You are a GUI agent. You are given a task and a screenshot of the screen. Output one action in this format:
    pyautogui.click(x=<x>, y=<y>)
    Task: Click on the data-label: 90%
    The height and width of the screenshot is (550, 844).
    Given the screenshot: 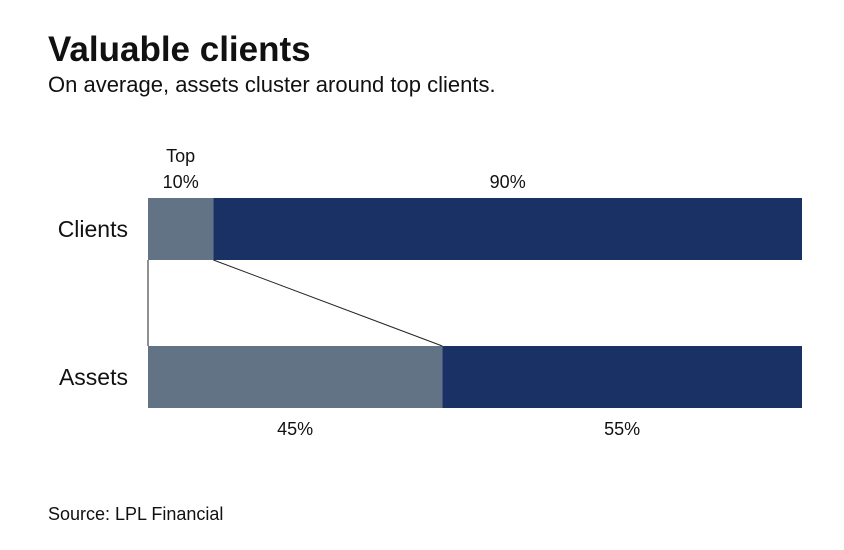 What is the action you would take?
    pyautogui.click(x=508, y=182)
    